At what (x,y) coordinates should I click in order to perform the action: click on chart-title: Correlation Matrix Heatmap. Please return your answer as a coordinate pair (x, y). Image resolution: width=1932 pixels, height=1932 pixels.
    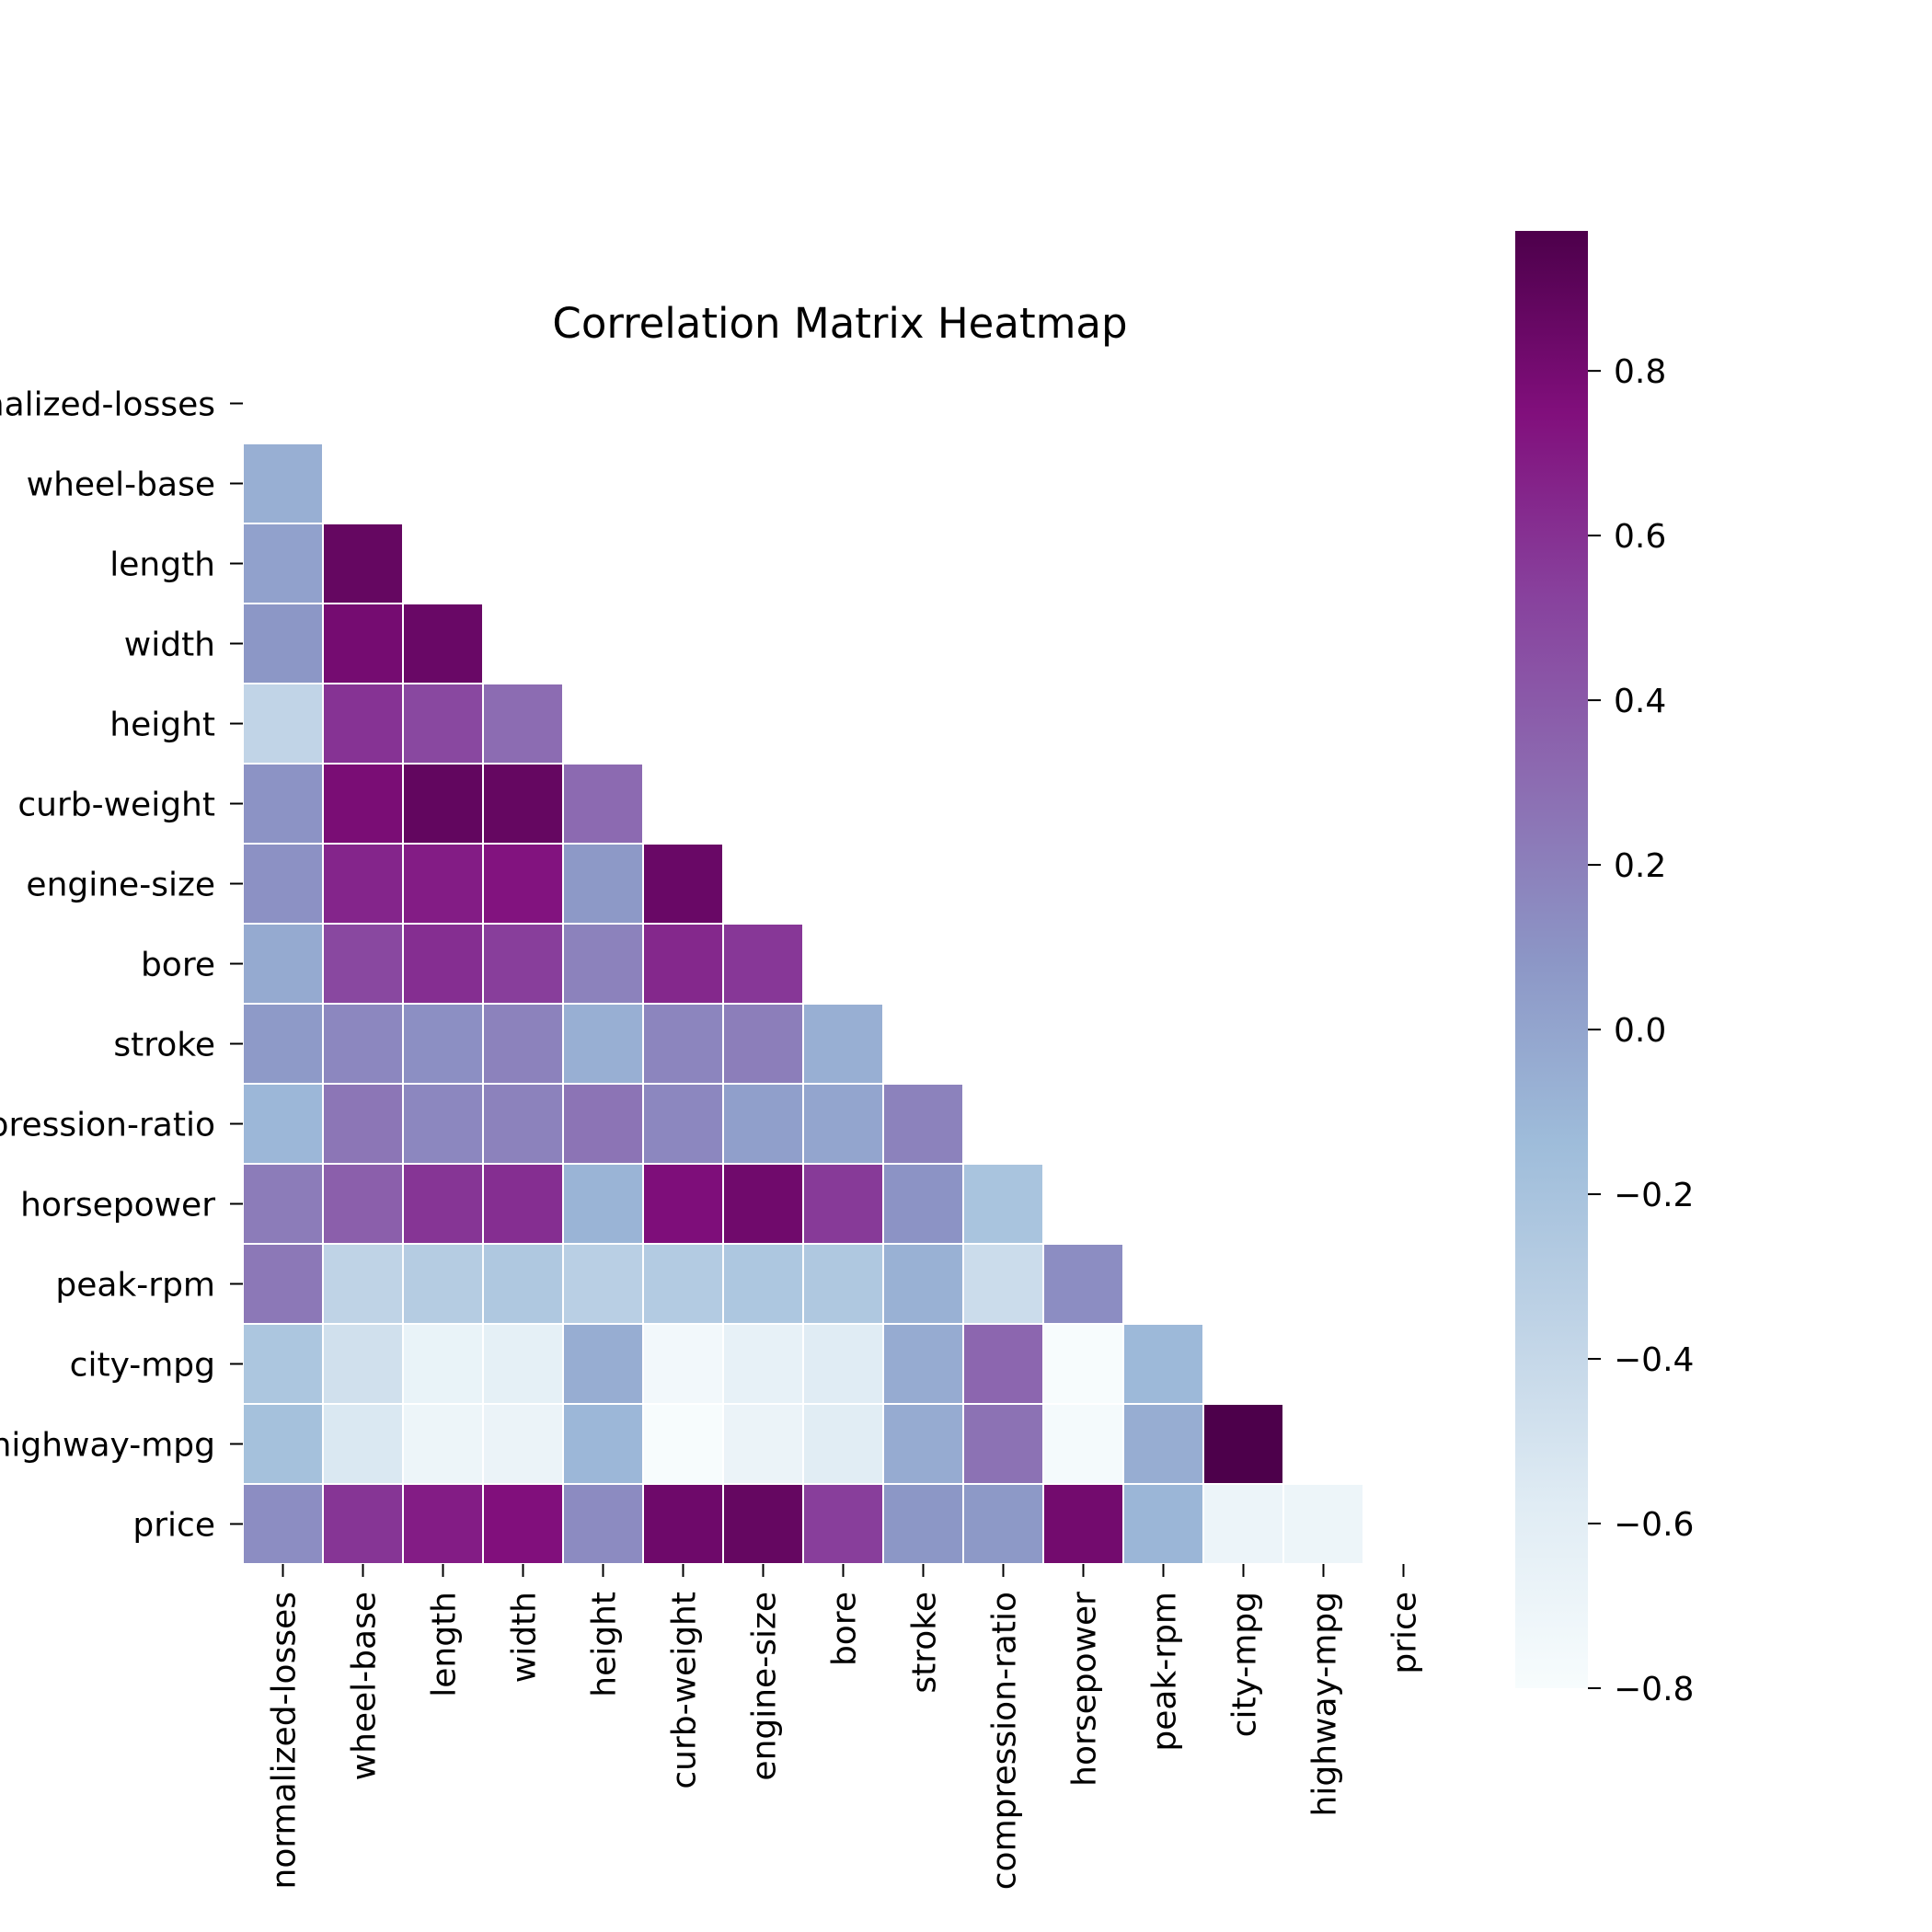
    Looking at the image, I should click on (839, 323).